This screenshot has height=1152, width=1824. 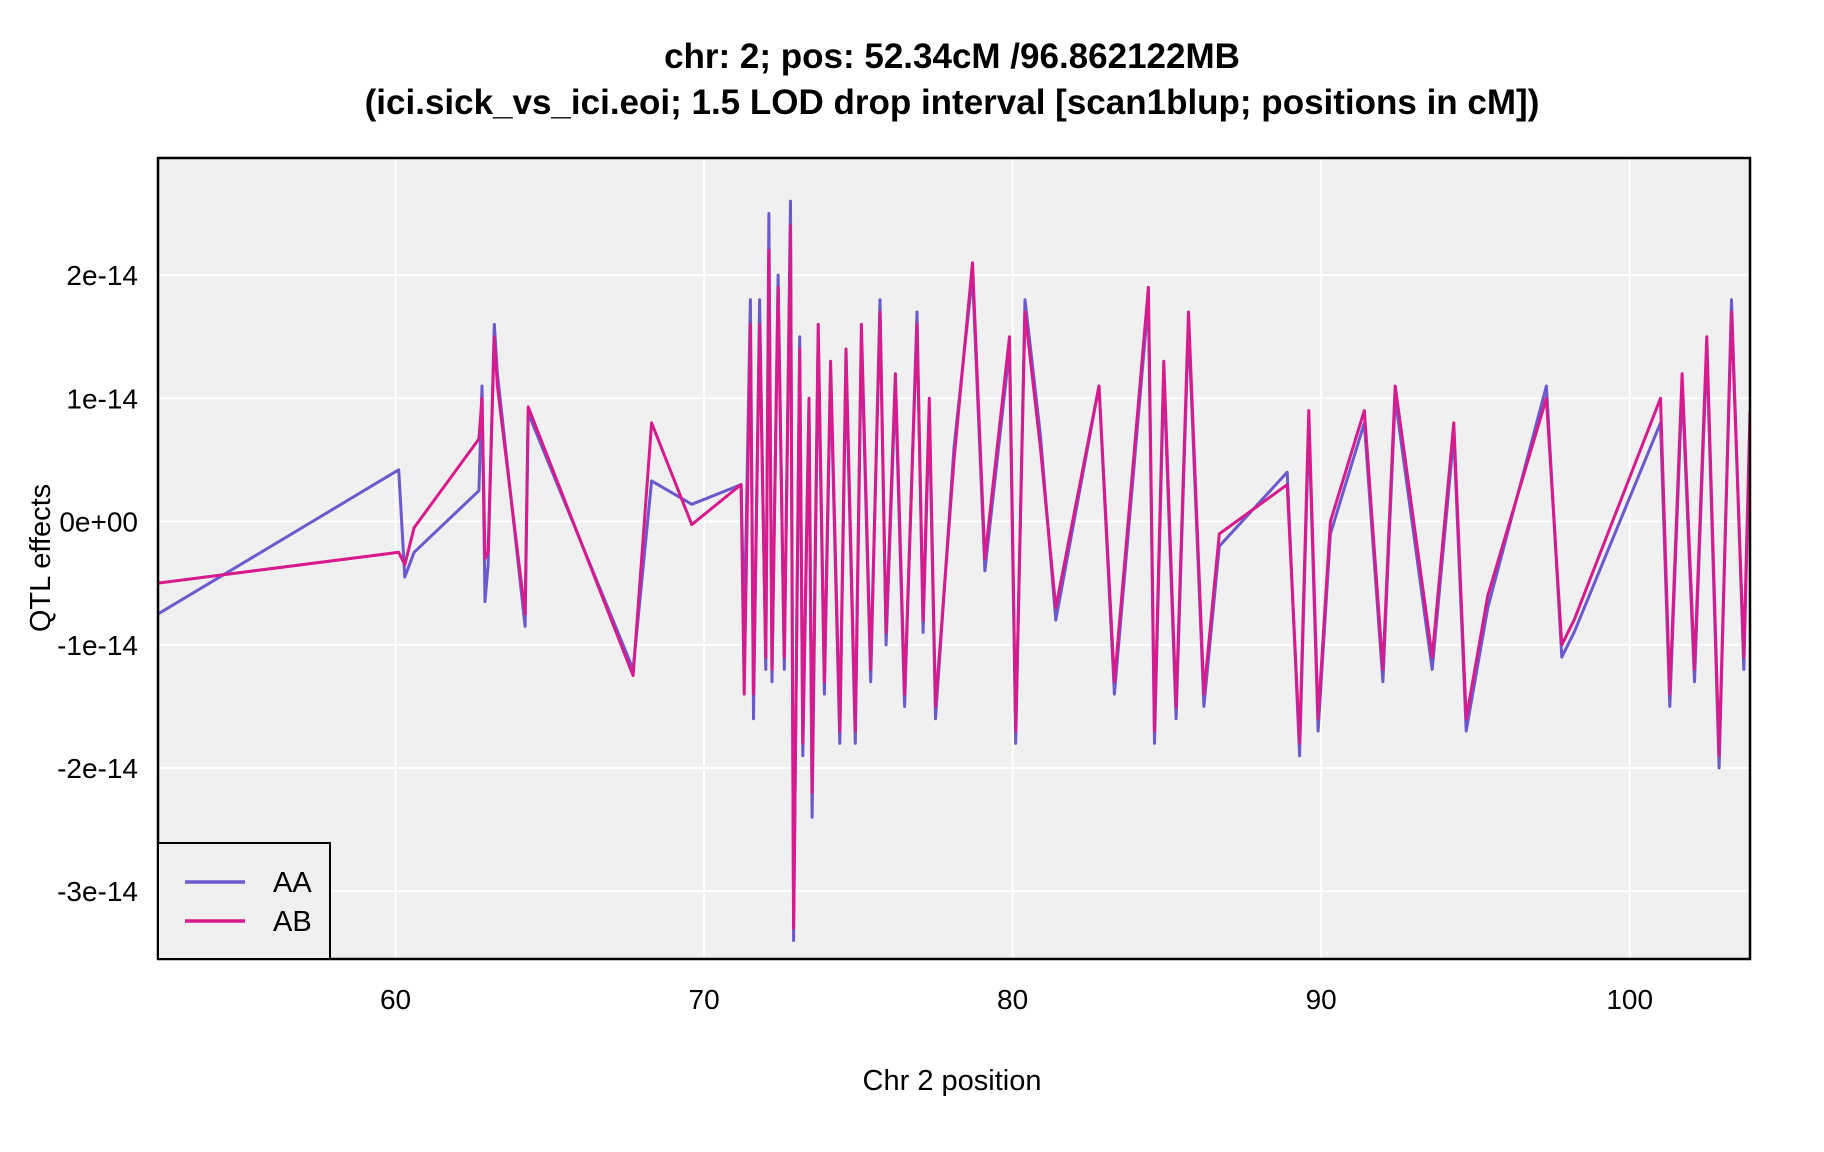 What do you see at coordinates (102, 398) in the screenshot?
I see `y-tick-label: 1e-14` at bounding box center [102, 398].